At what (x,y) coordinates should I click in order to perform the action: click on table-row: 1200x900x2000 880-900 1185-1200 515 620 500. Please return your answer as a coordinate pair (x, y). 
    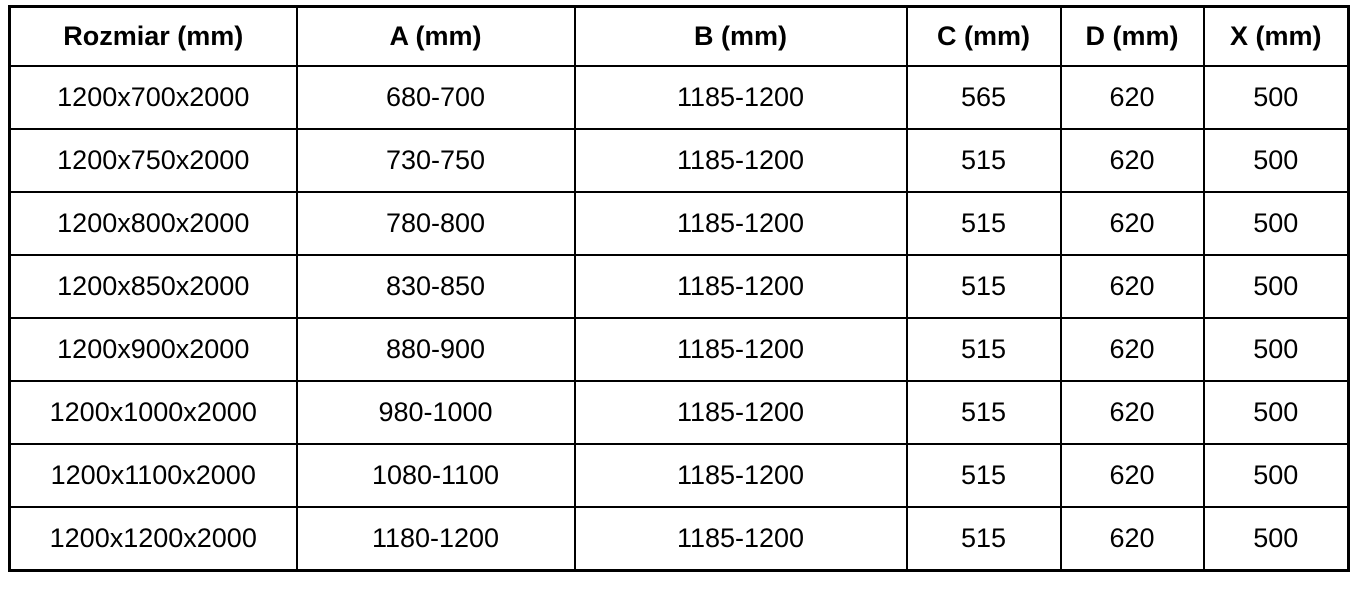
    Looking at the image, I should click on (679, 349).